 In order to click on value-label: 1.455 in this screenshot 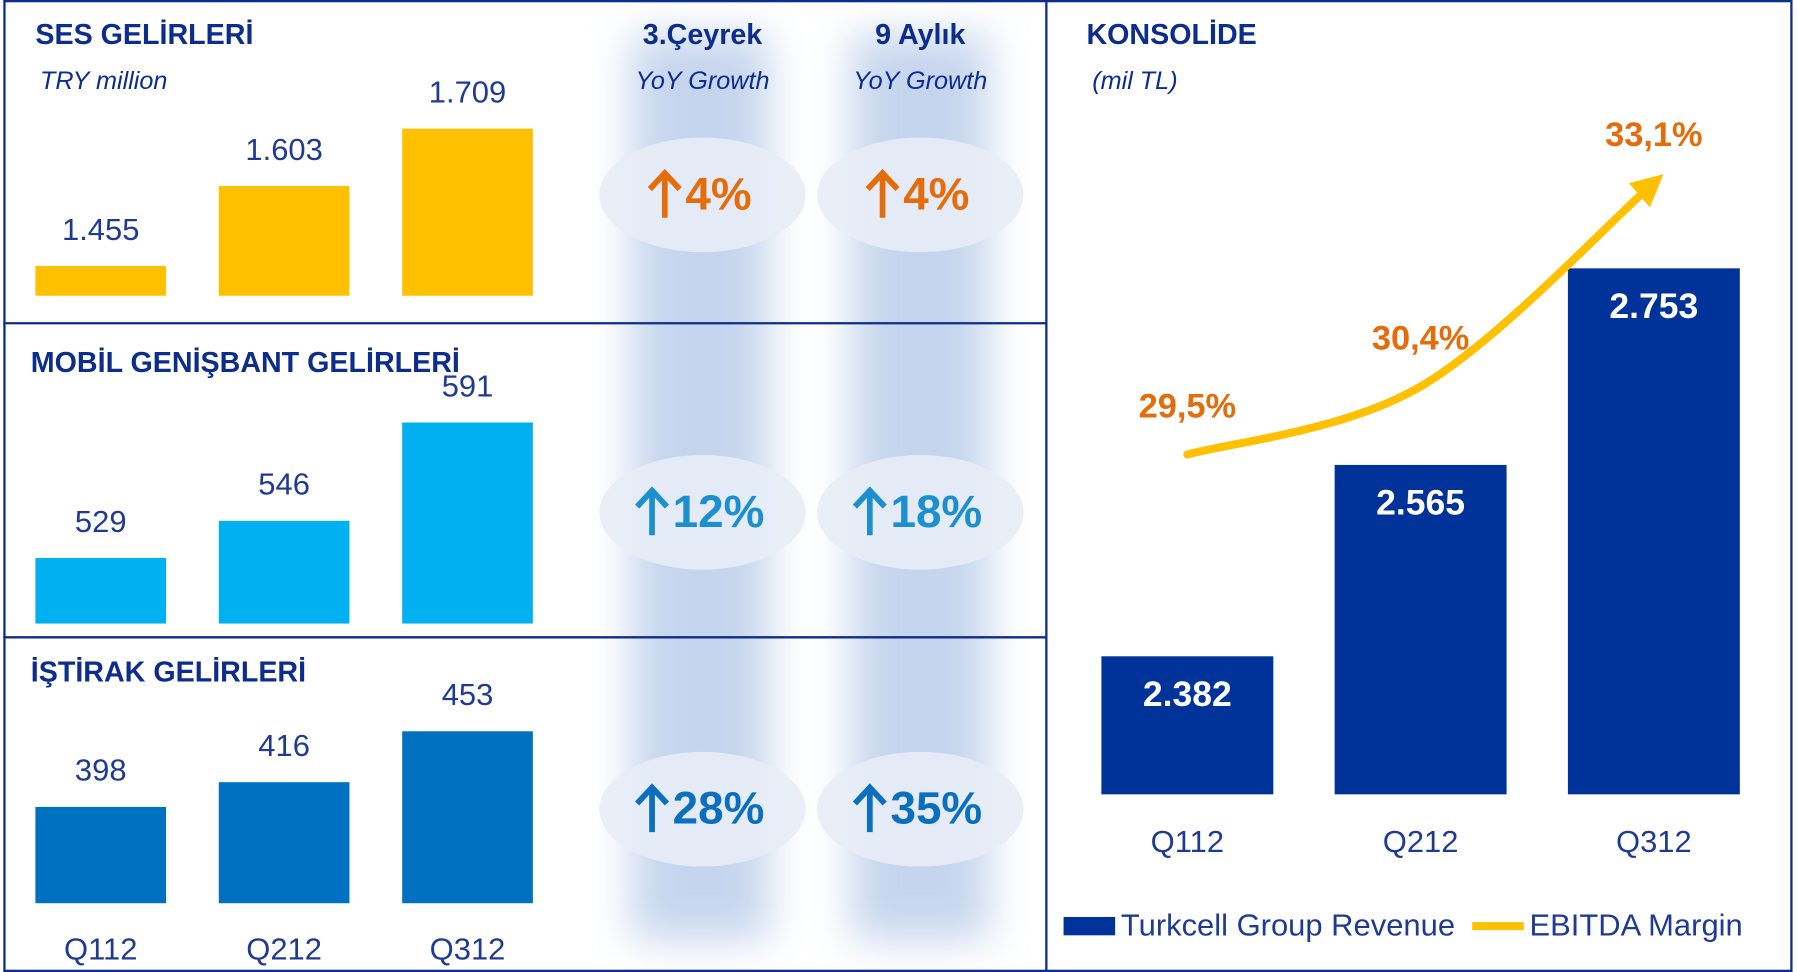, I will do `click(100, 229)`.